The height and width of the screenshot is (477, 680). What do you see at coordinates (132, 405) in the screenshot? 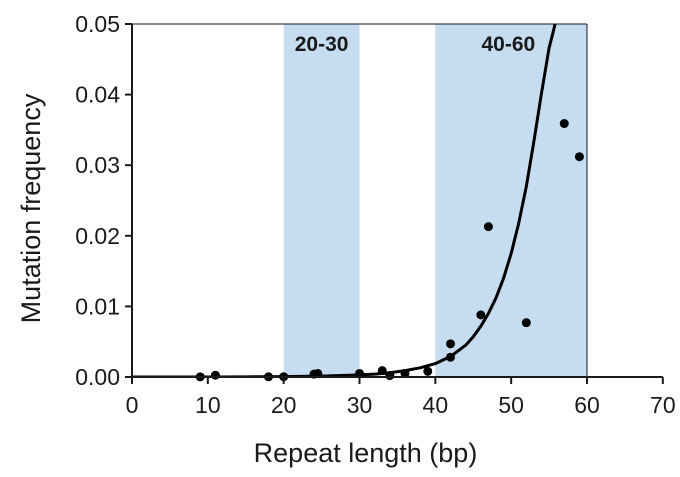
I see `x-tick-label: 0` at bounding box center [132, 405].